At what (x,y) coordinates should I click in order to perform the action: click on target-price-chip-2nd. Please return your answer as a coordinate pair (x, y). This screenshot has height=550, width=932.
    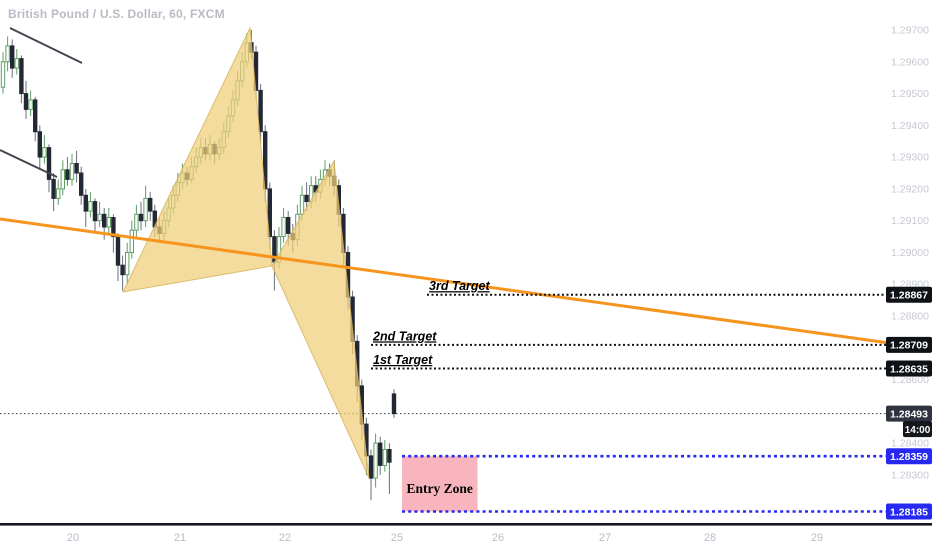
    Looking at the image, I should click on (909, 344).